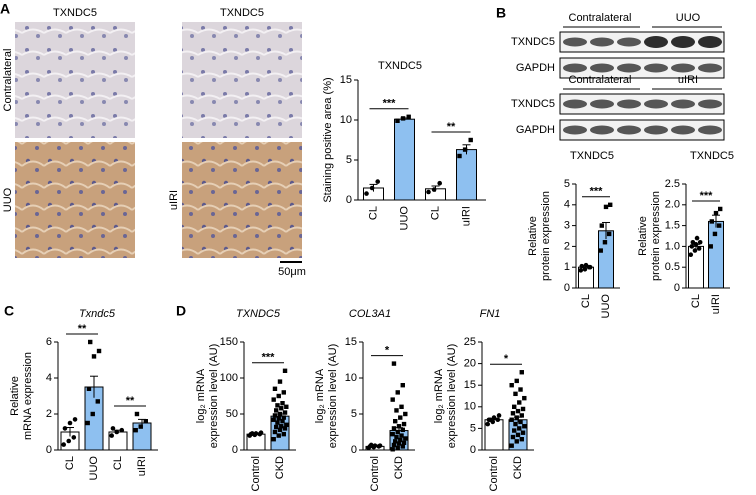 The height and width of the screenshot is (495, 756). What do you see at coordinates (672, 246) in the screenshot?
I see `y-tick-label: 1.0` at bounding box center [672, 246].